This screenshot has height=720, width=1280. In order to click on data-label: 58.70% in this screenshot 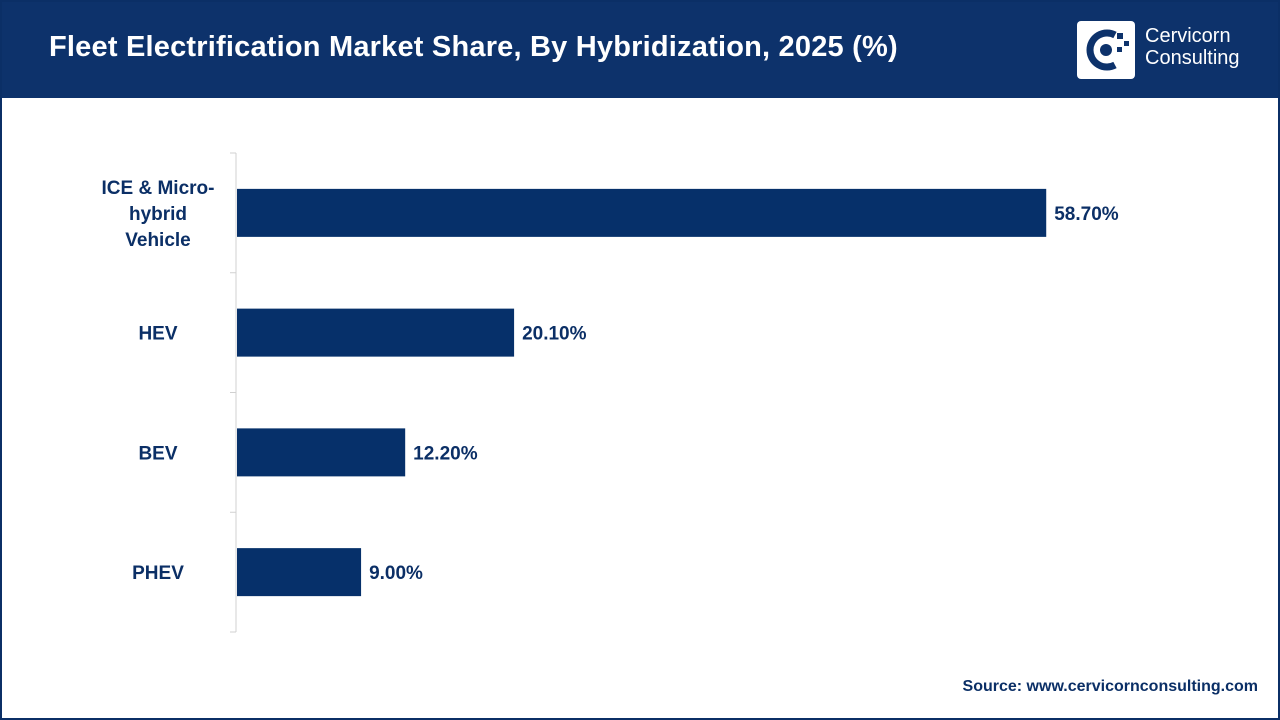, I will do `click(1086, 214)`.